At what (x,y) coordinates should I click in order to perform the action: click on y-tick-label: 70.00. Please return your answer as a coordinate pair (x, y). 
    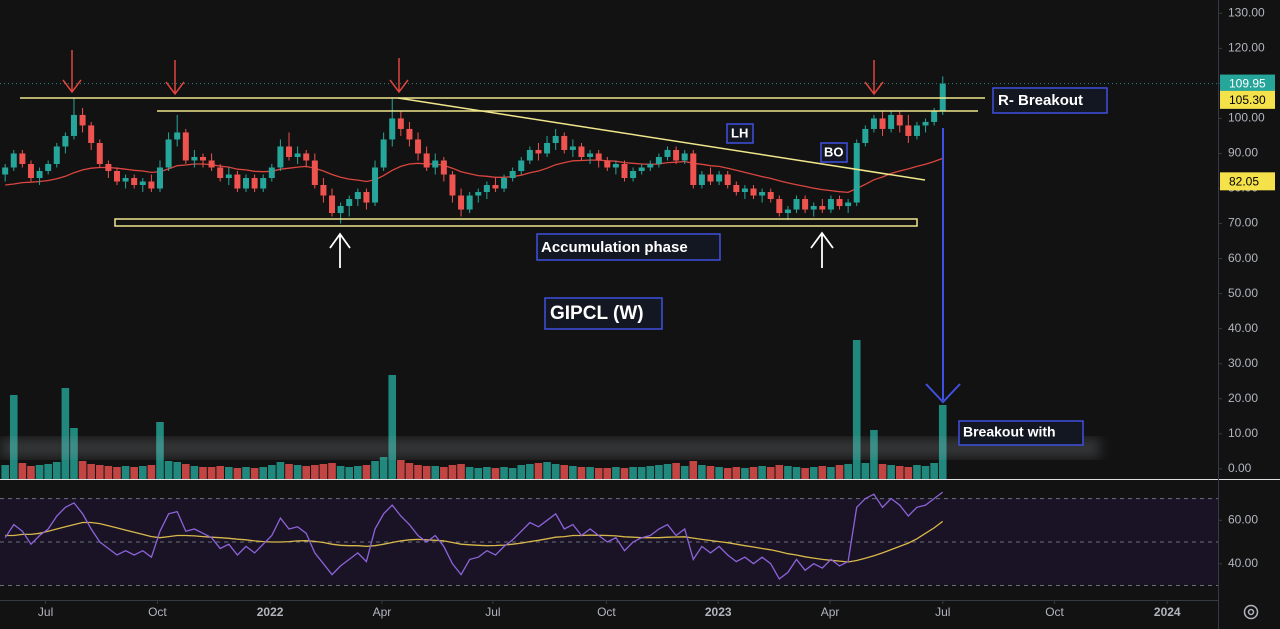
    Looking at the image, I should click on (1243, 223).